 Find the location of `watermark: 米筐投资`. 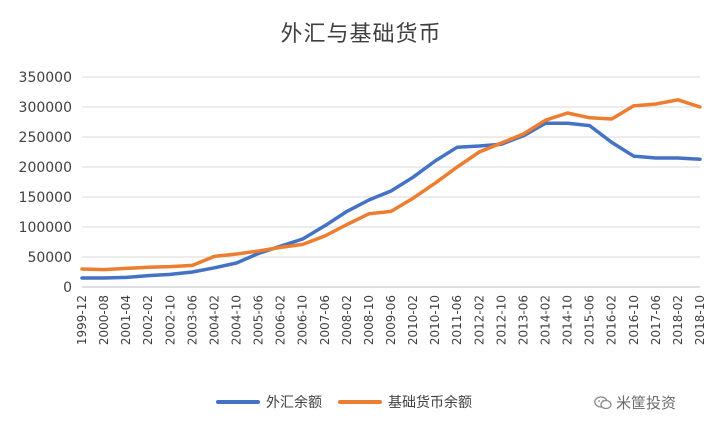

watermark: 米筐投资 is located at coordinates (635, 402).